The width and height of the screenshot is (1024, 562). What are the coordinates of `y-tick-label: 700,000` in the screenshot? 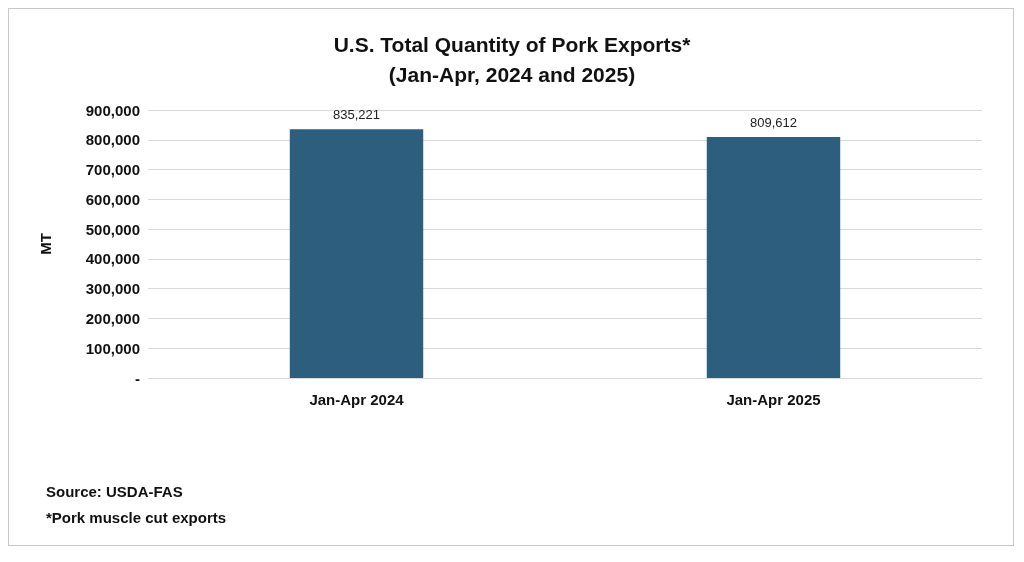 It's located at (112, 170).